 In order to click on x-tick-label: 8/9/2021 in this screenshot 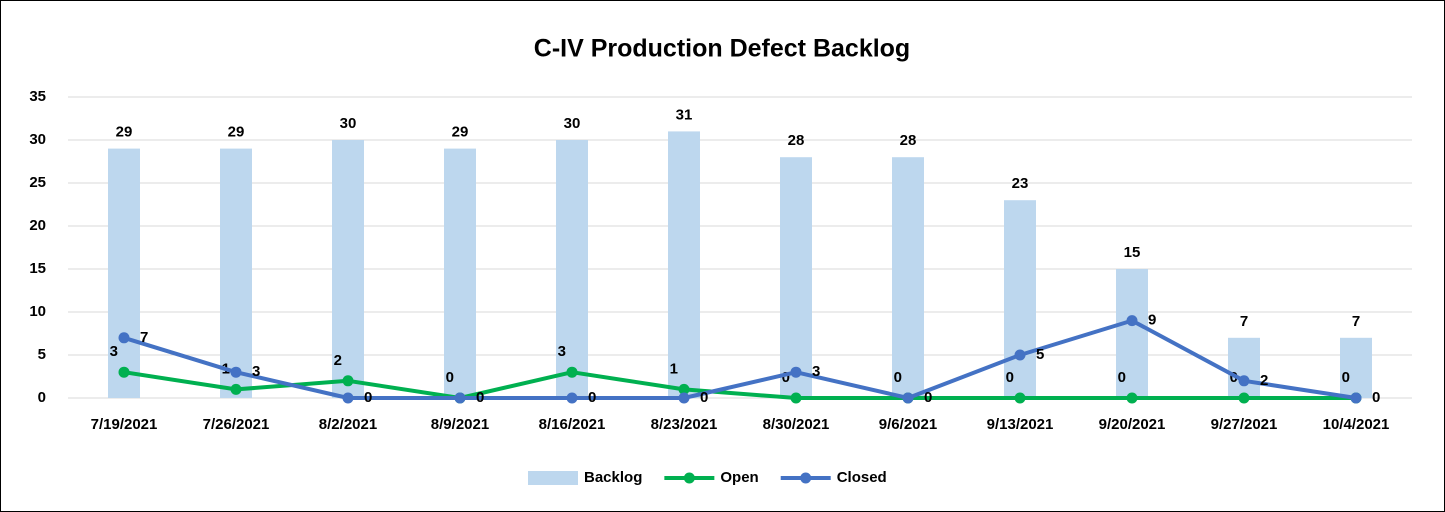, I will do `click(460, 424)`.